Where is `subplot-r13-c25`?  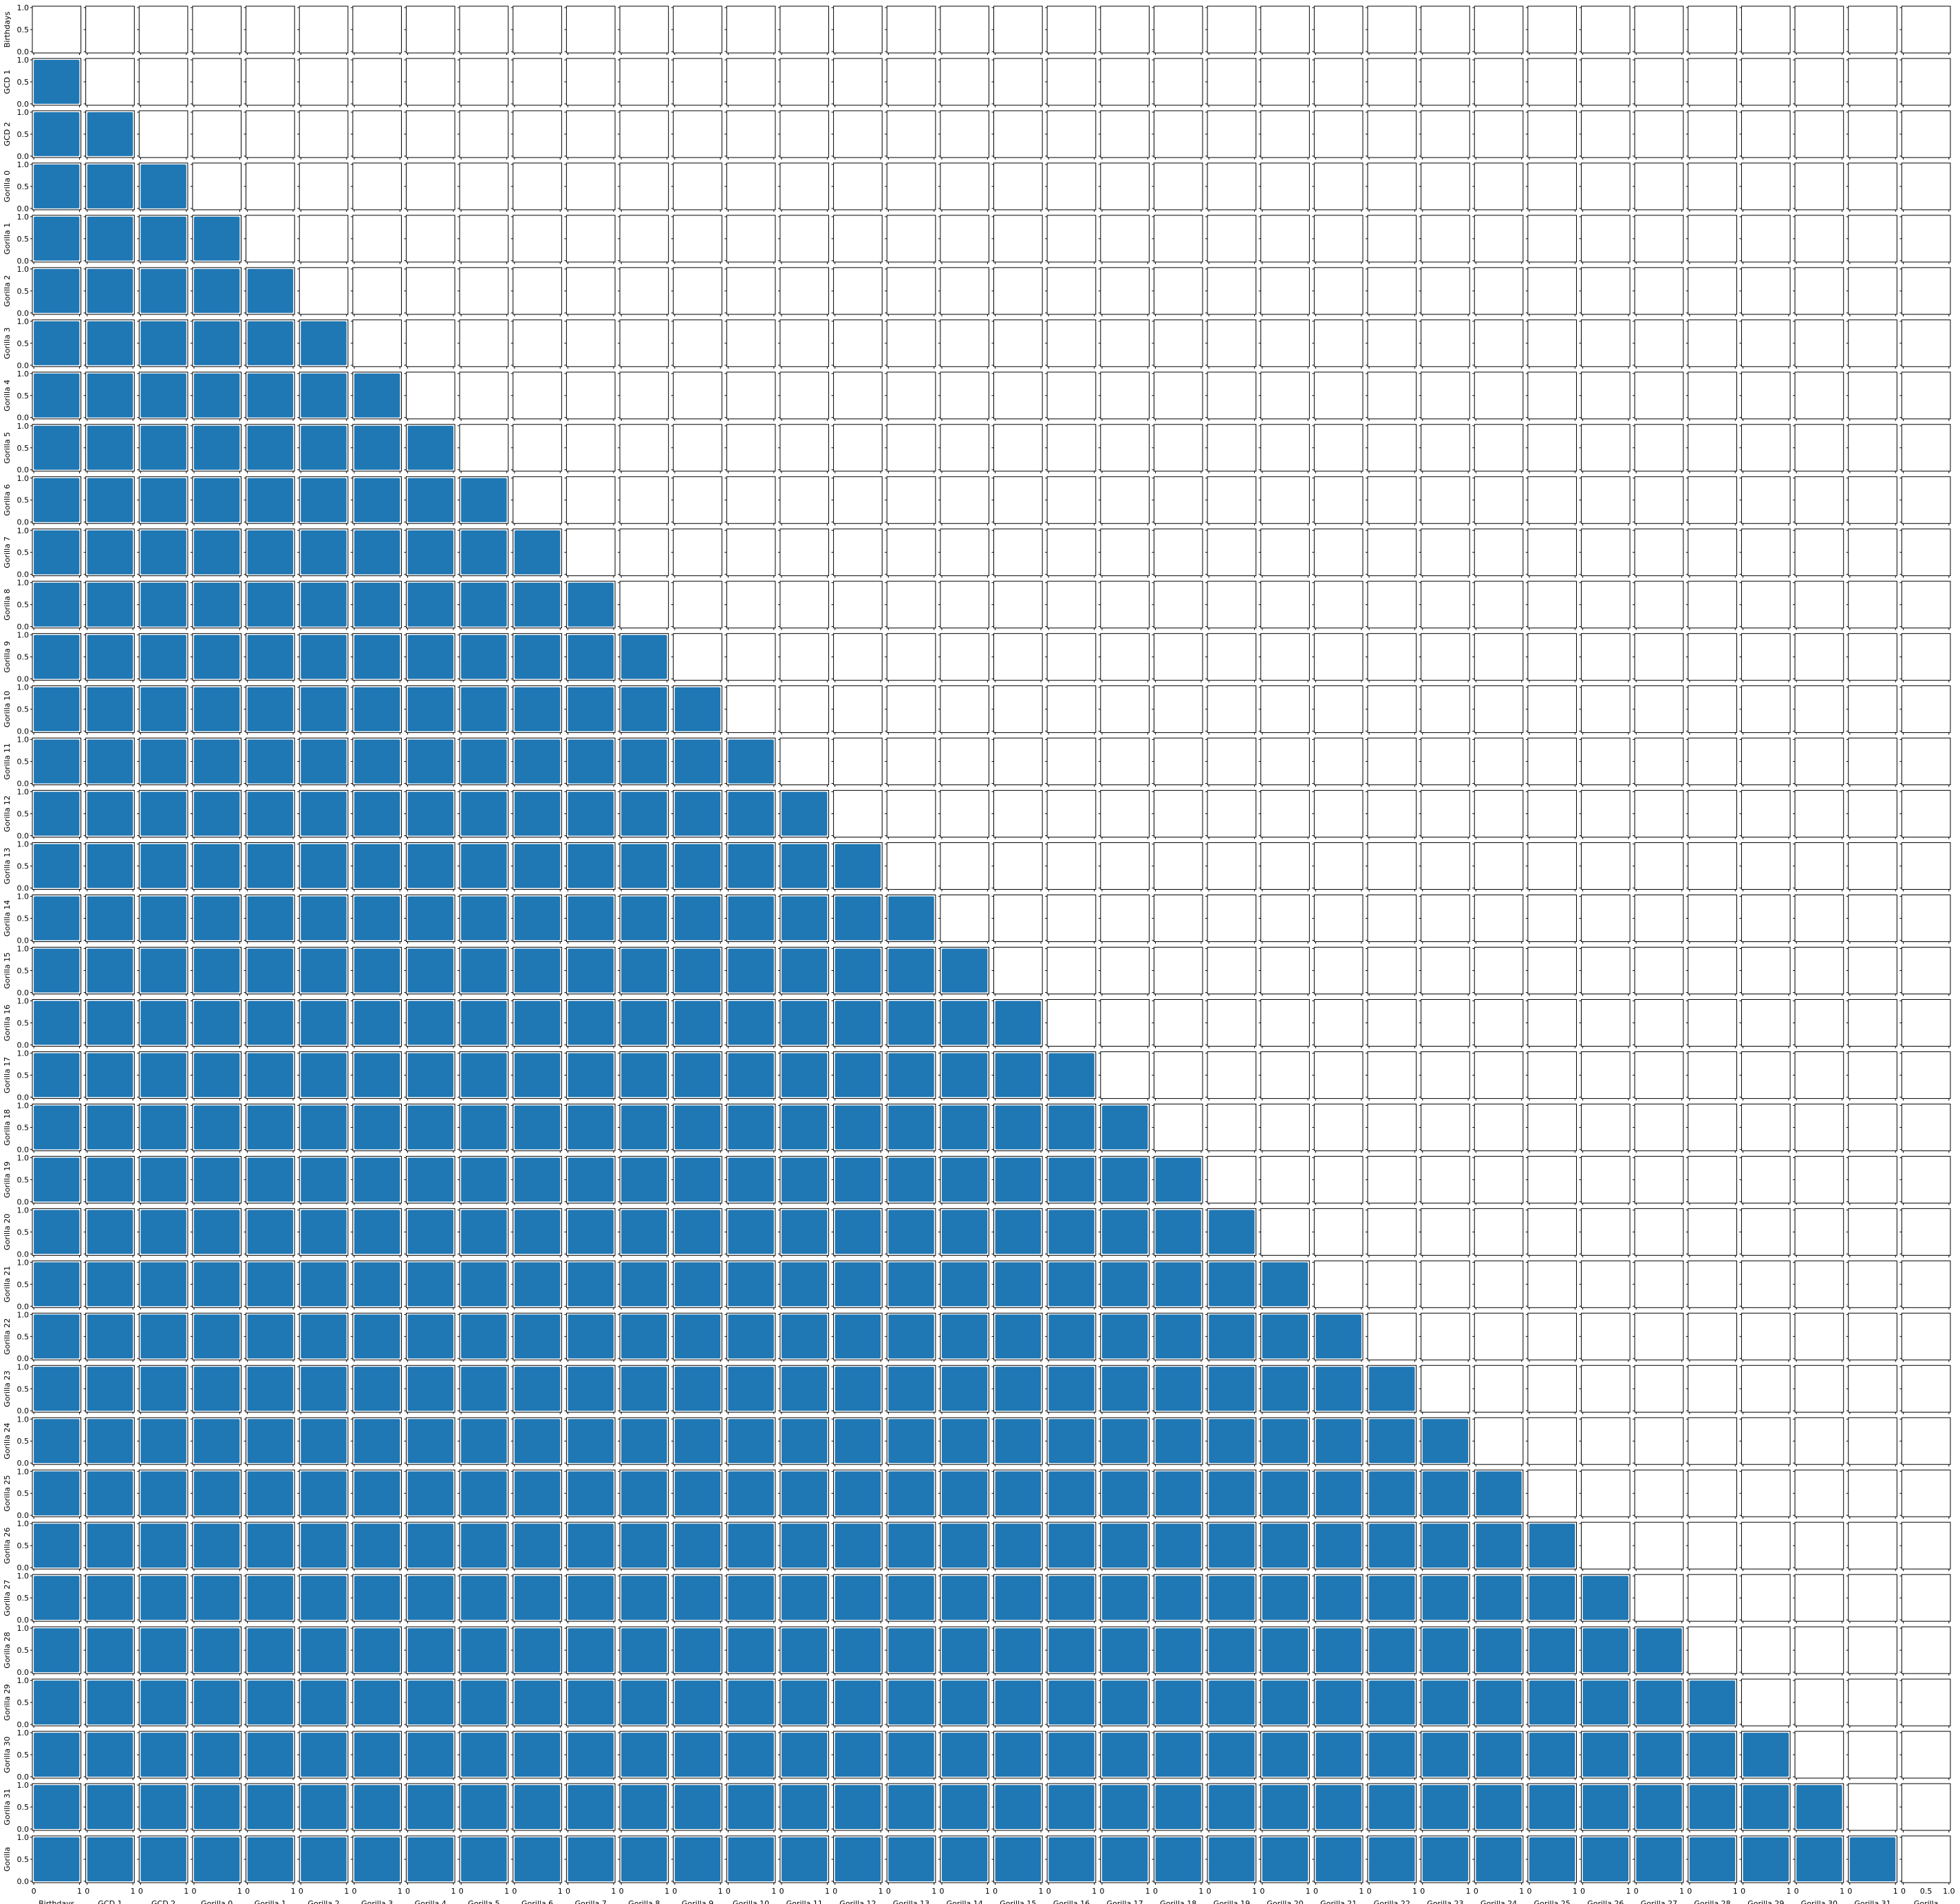 subplot-r13-c25 is located at coordinates (1391, 710).